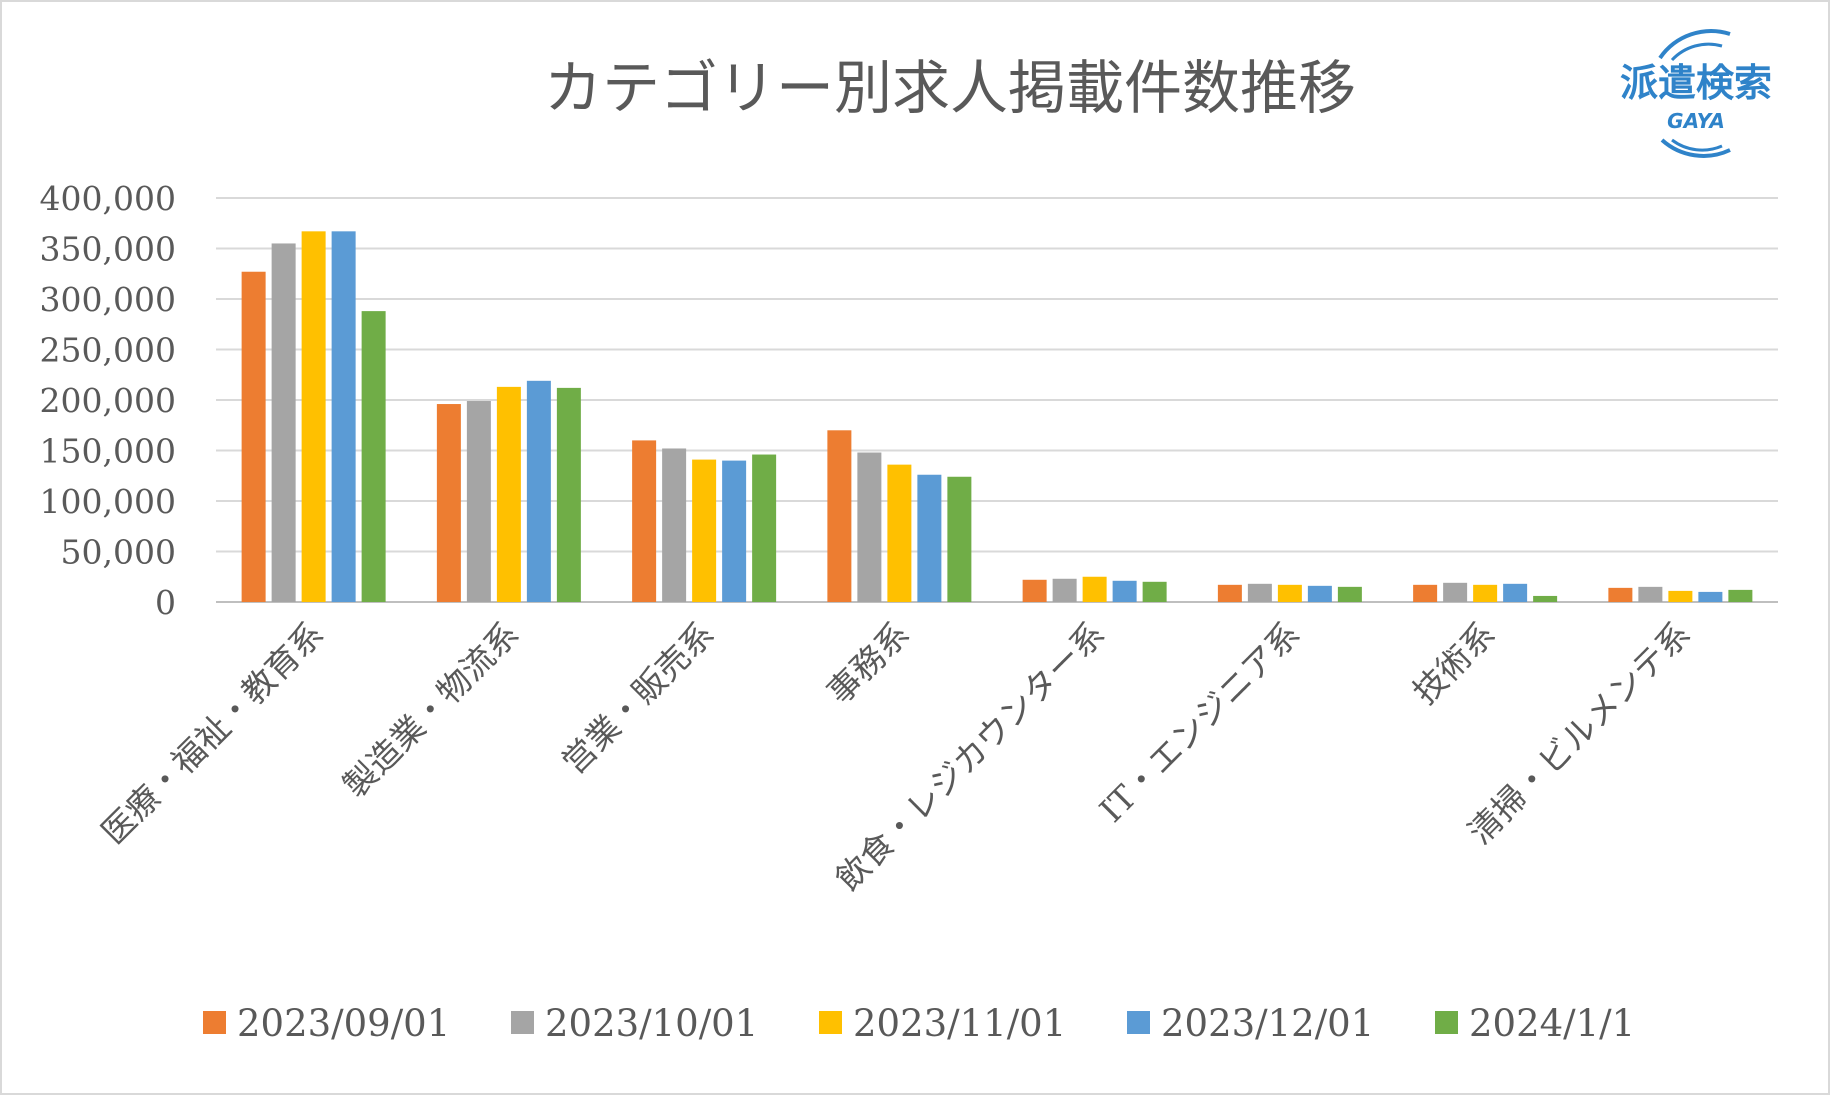  I want to click on y-tick-label: 300,000, so click(108, 299).